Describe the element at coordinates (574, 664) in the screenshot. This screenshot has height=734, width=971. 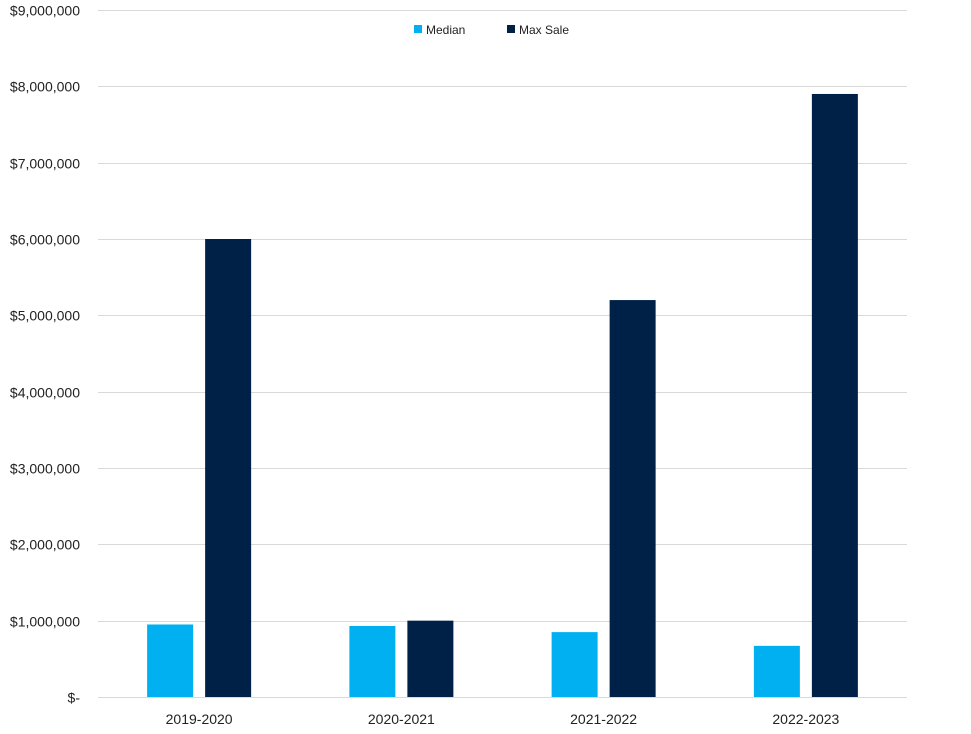
I see `bar-median-2021-2022` at that location.